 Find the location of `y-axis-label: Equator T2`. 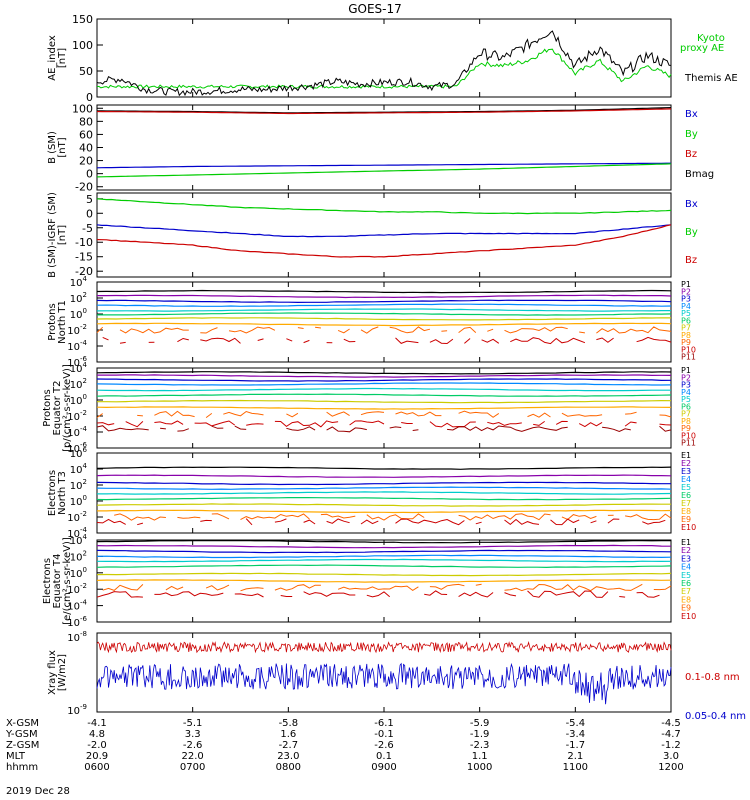

y-axis-label: Equator T2 is located at coordinates (57, 408).